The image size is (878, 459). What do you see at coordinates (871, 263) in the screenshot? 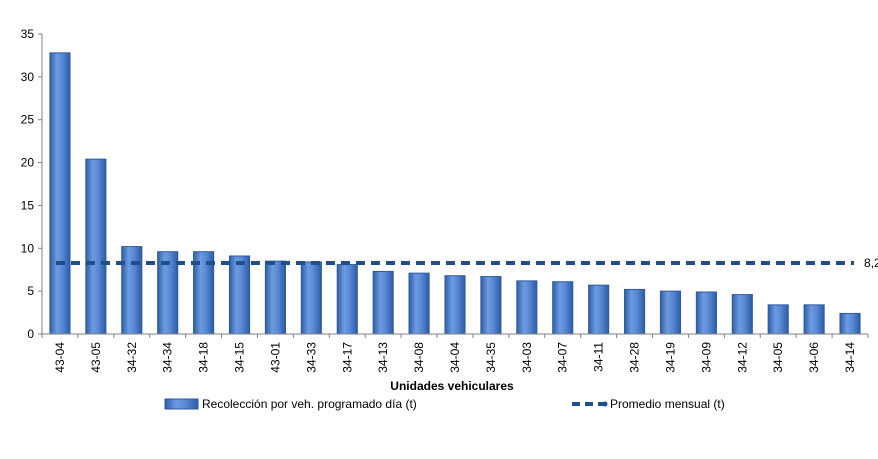
I see `average-value-label: 8,29` at bounding box center [871, 263].